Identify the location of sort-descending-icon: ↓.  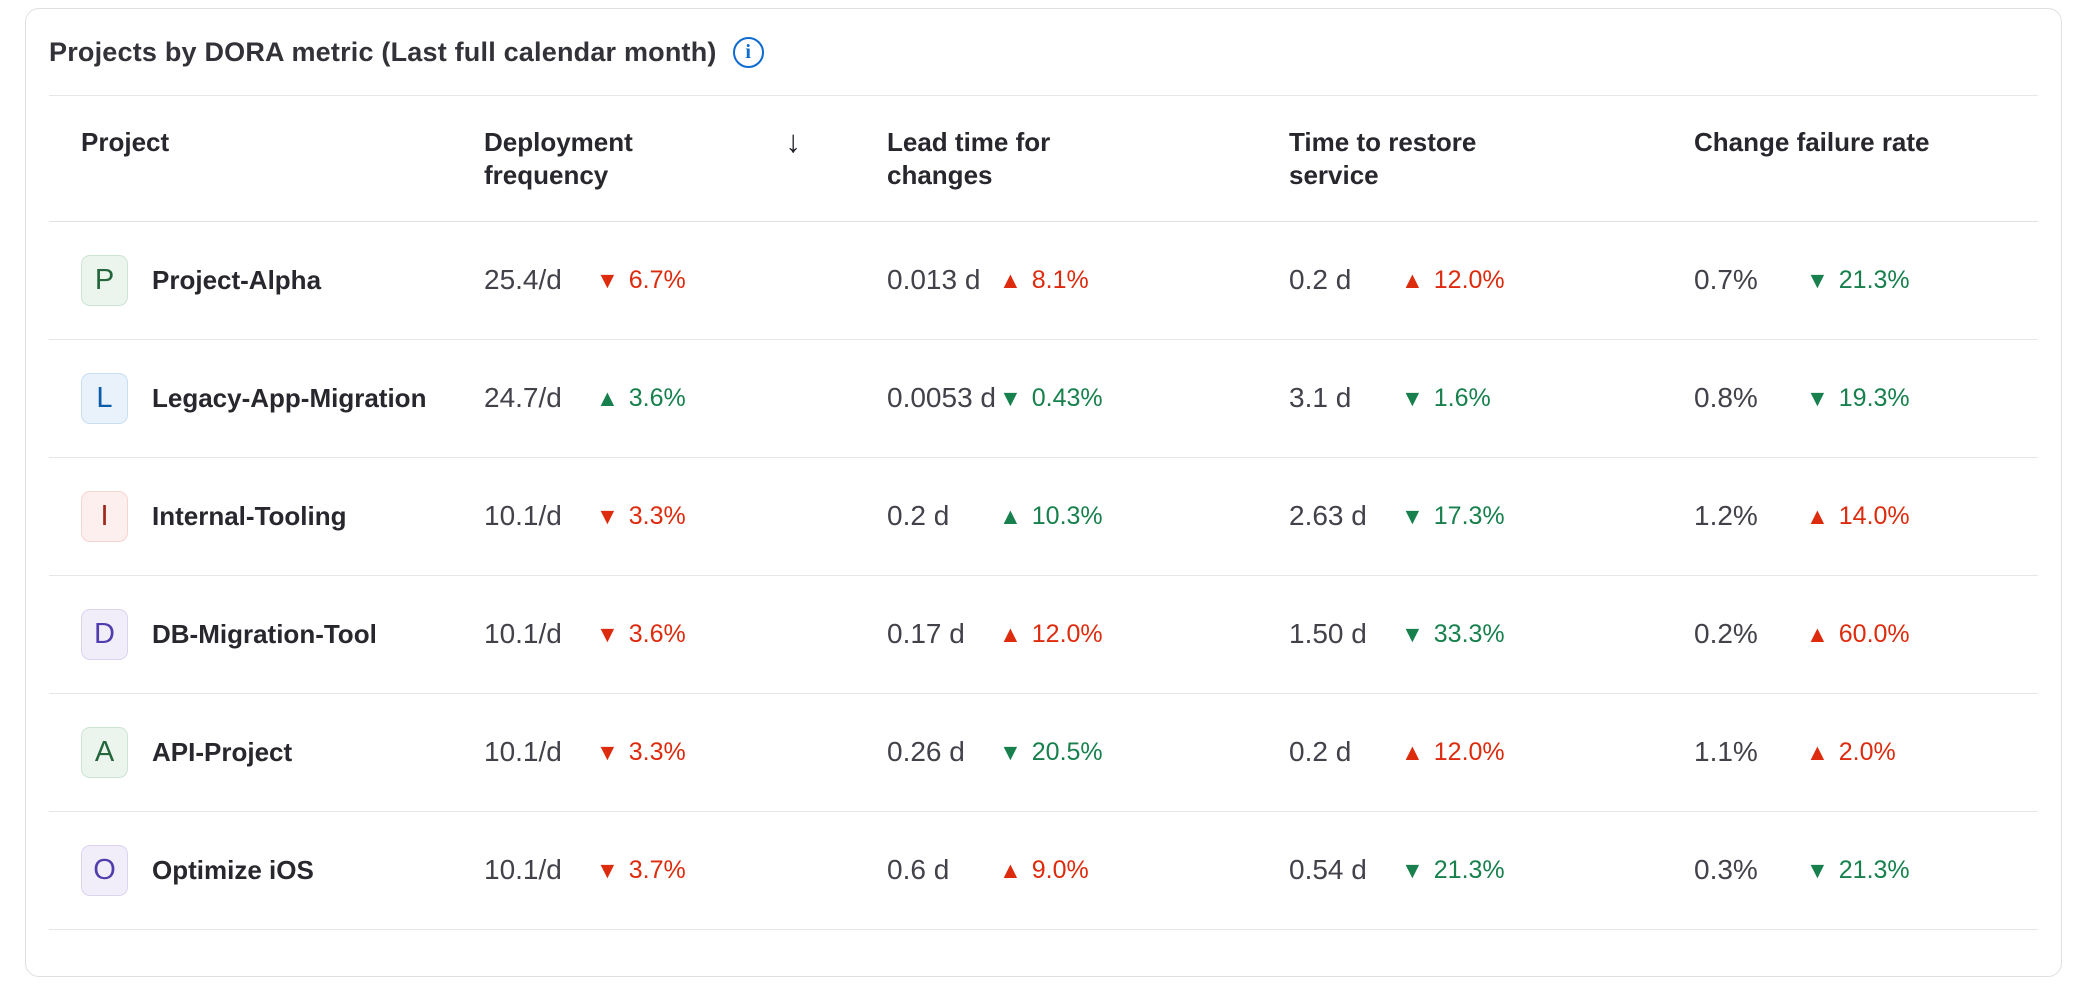
(793, 141).